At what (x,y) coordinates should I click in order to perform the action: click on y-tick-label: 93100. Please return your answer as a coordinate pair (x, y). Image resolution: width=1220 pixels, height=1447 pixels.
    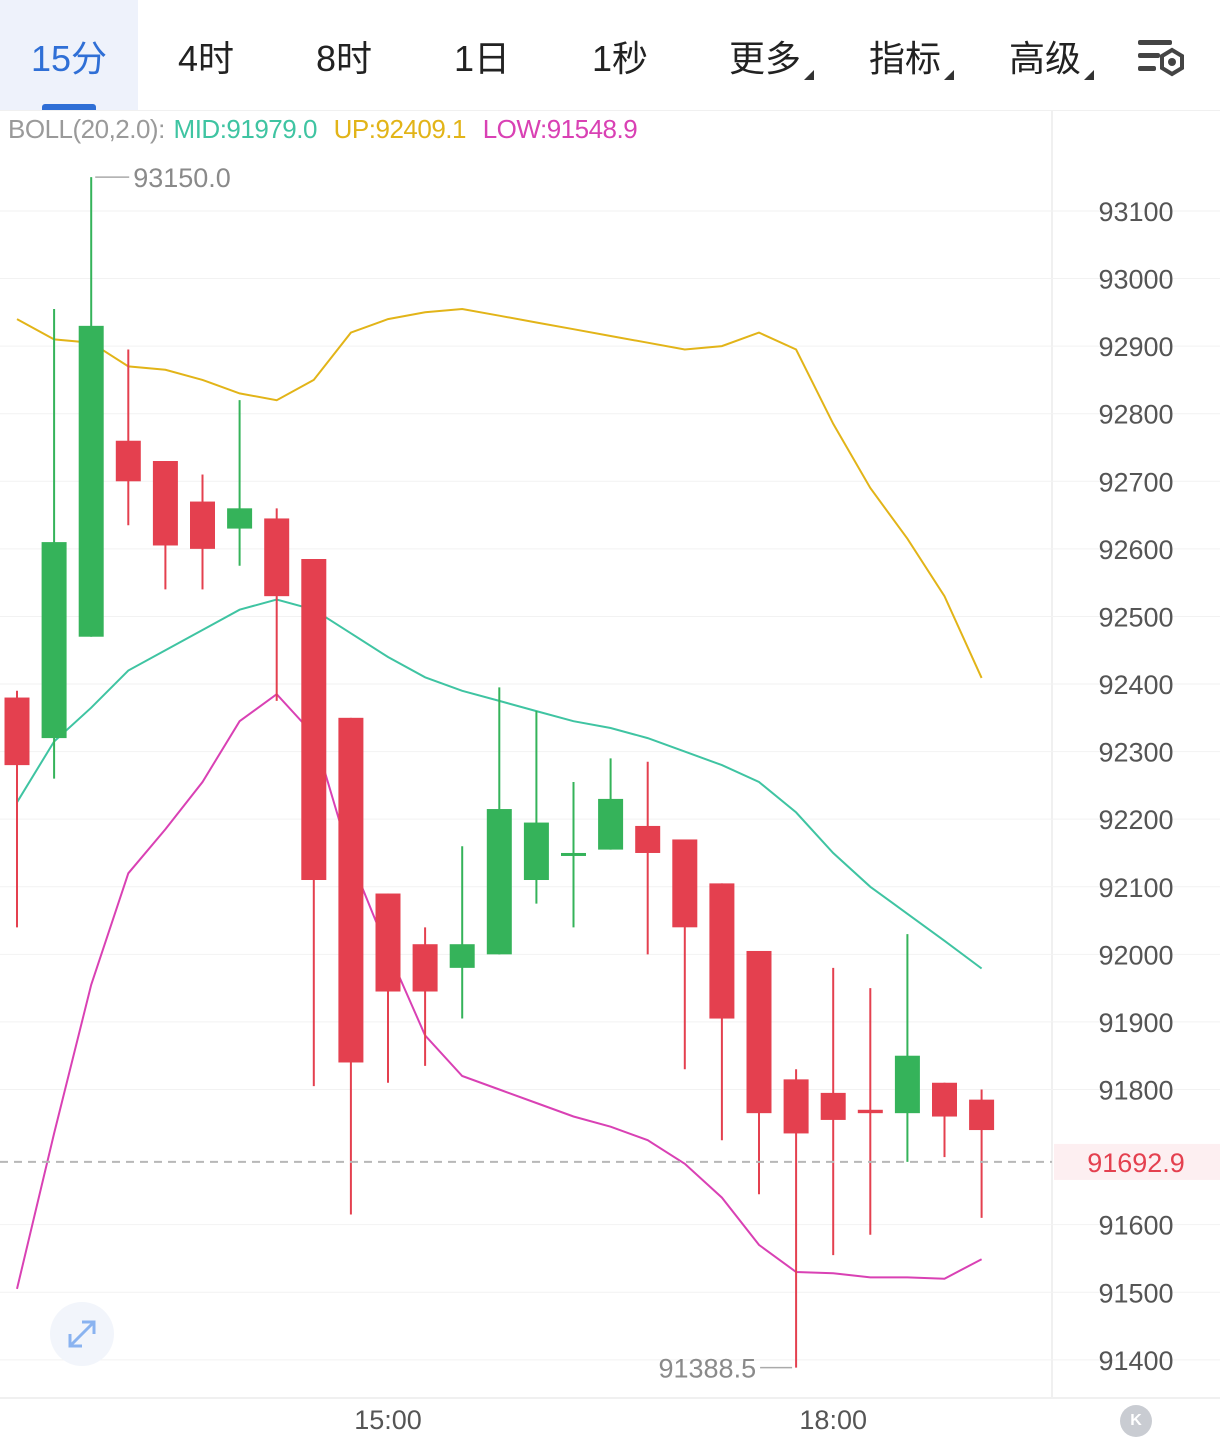
    Looking at the image, I should click on (1135, 212).